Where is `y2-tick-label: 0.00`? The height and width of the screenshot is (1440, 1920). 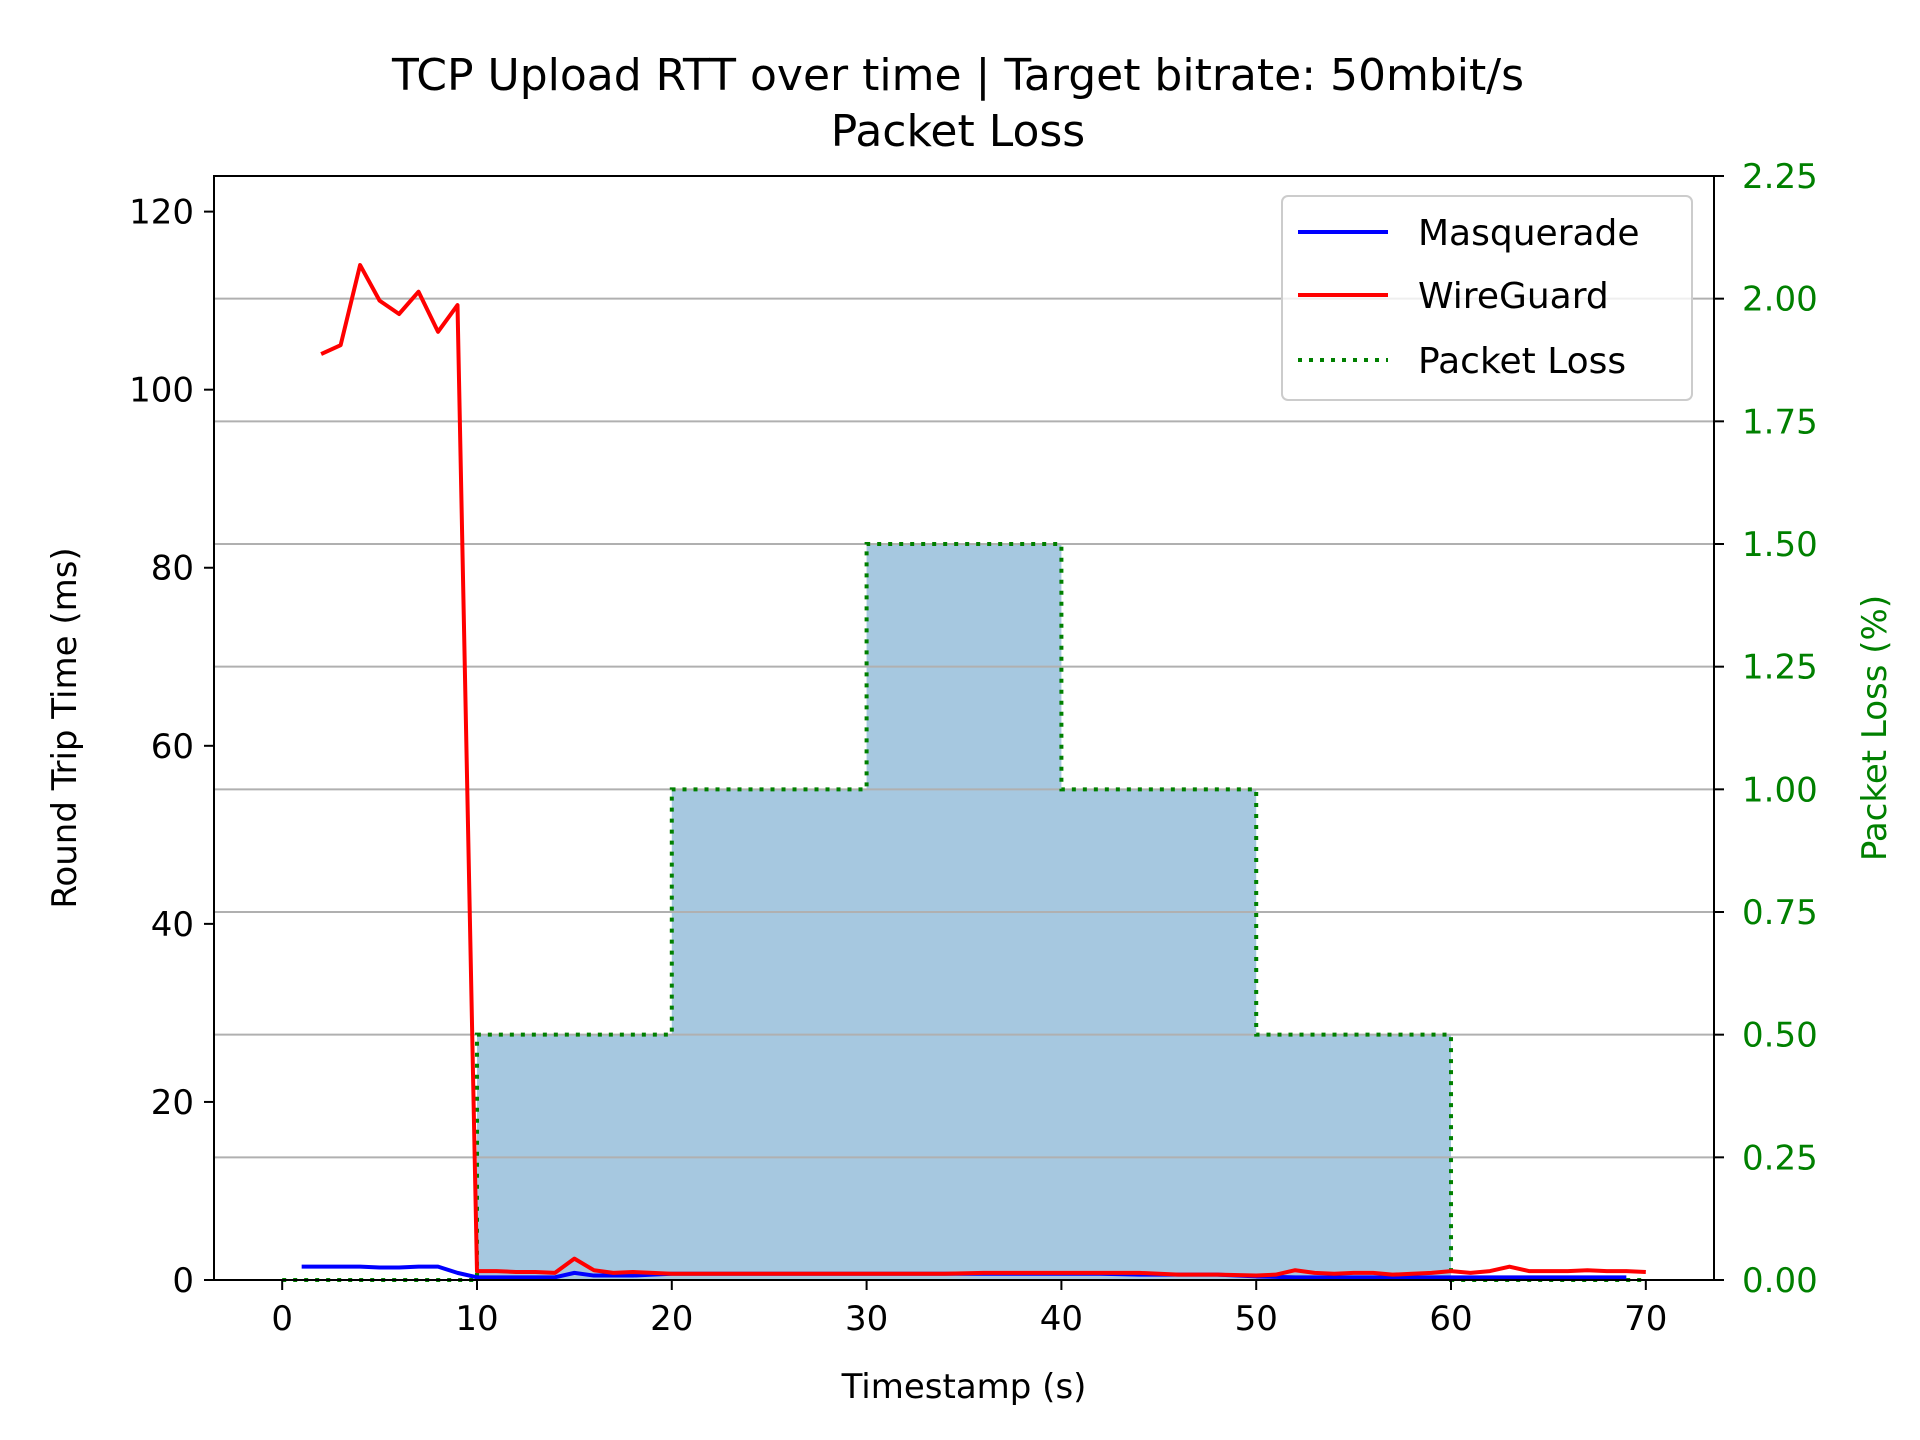
y2-tick-label: 0.00 is located at coordinates (1780, 1281).